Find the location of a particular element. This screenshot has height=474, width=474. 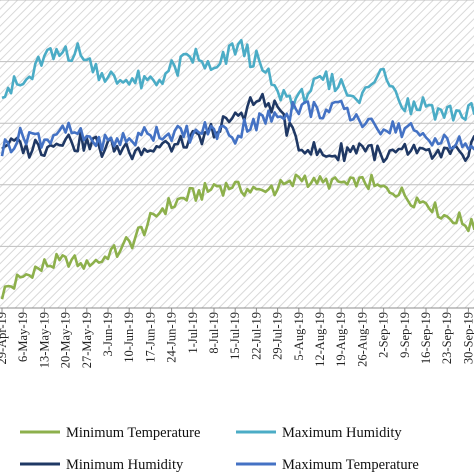

x-tick-label: 3-Jun-19 is located at coordinates (108, 334).